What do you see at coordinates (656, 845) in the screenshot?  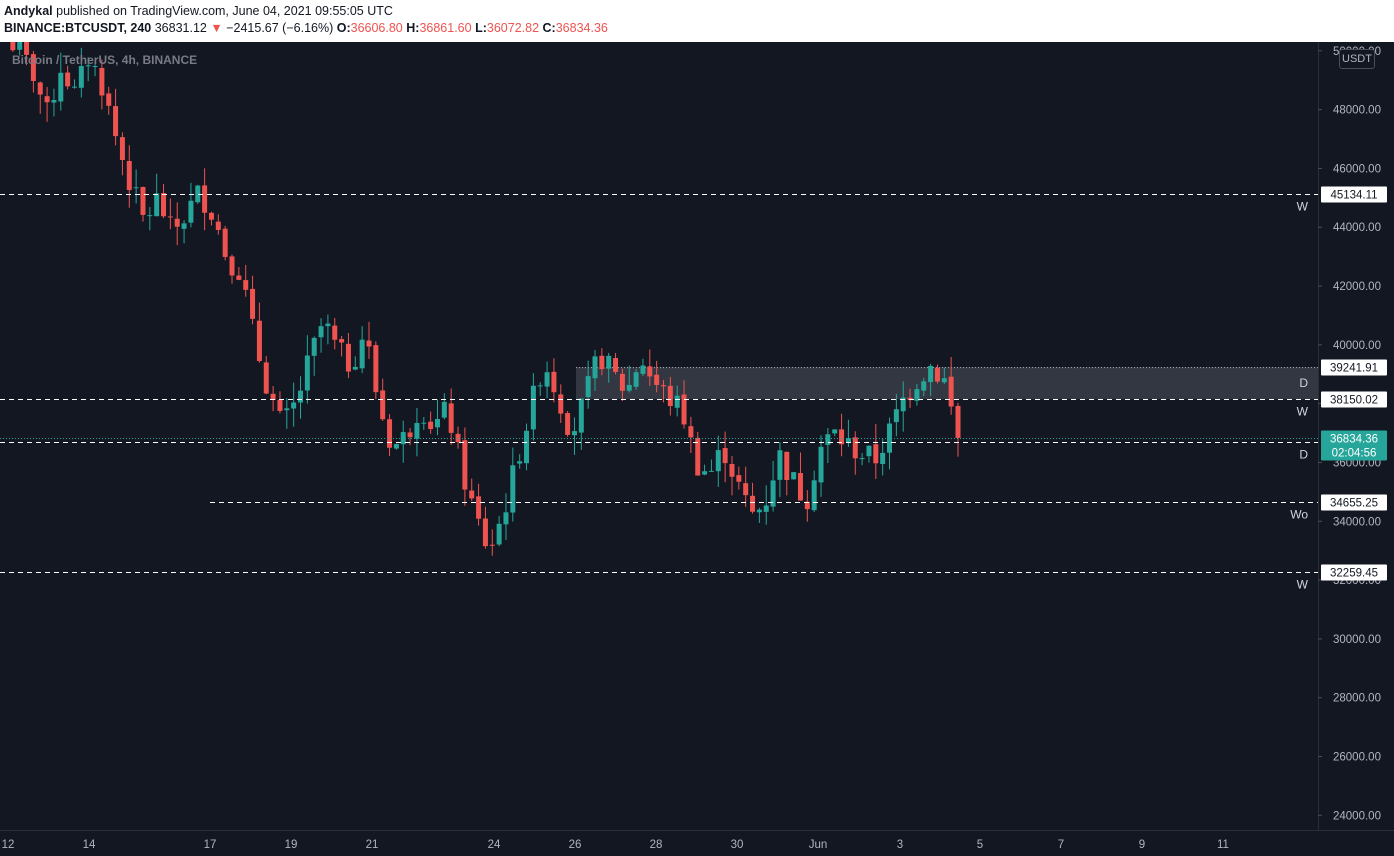 I see `x-tick-label: 28` at bounding box center [656, 845].